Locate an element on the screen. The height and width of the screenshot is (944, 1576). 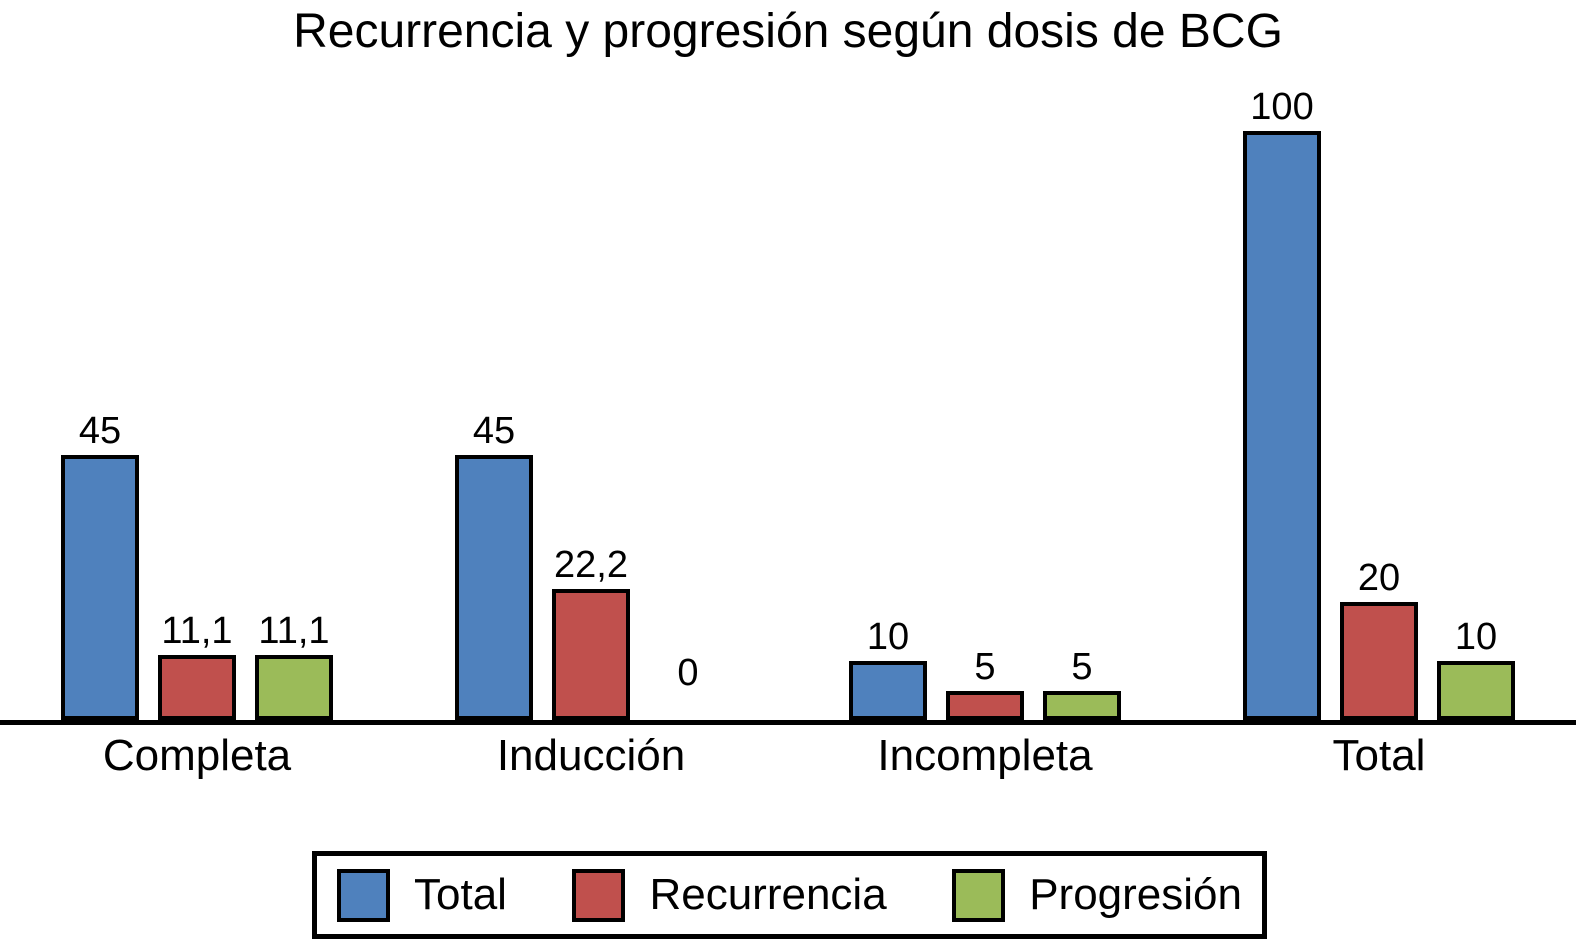
bar-progresión-completa: 11,1 is located at coordinates (294, 666).